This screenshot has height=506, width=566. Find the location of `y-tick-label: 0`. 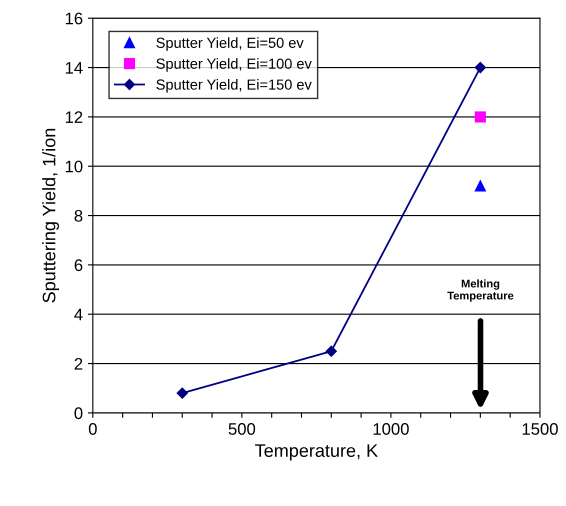

y-tick-label: 0 is located at coordinates (78, 413).